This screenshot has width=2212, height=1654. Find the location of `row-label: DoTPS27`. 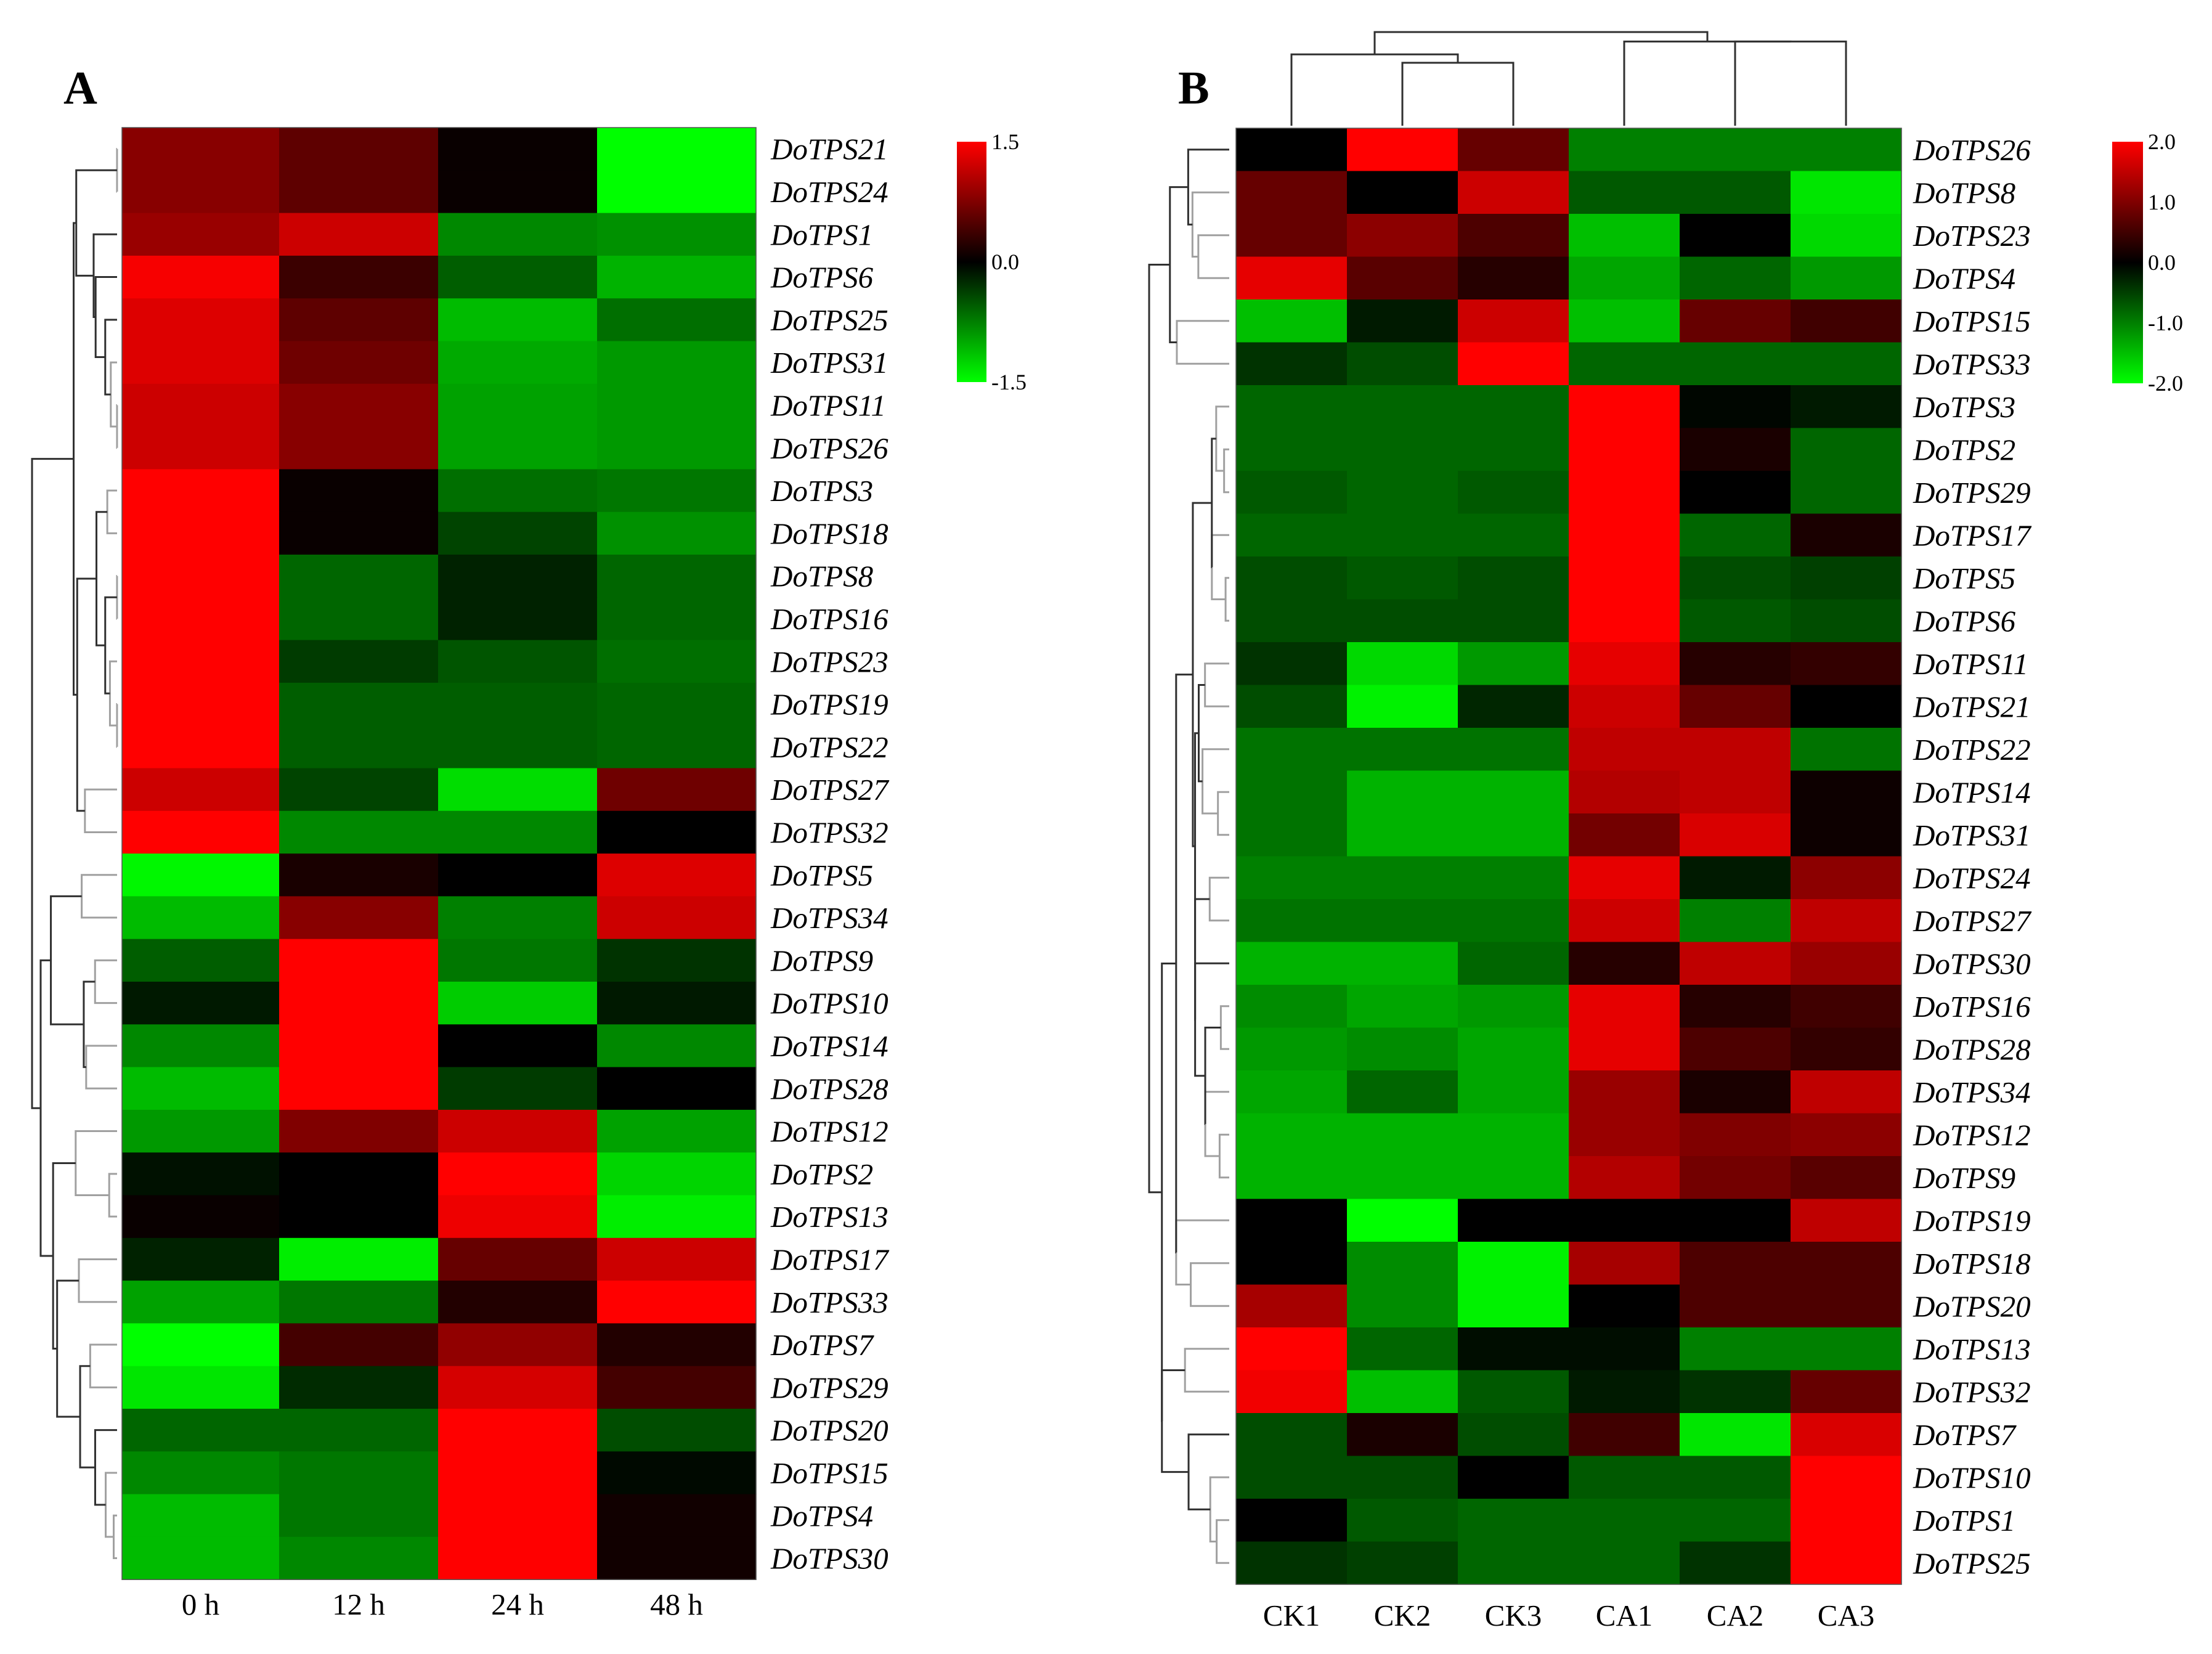

row-label: DoTPS27 is located at coordinates (1972, 921).